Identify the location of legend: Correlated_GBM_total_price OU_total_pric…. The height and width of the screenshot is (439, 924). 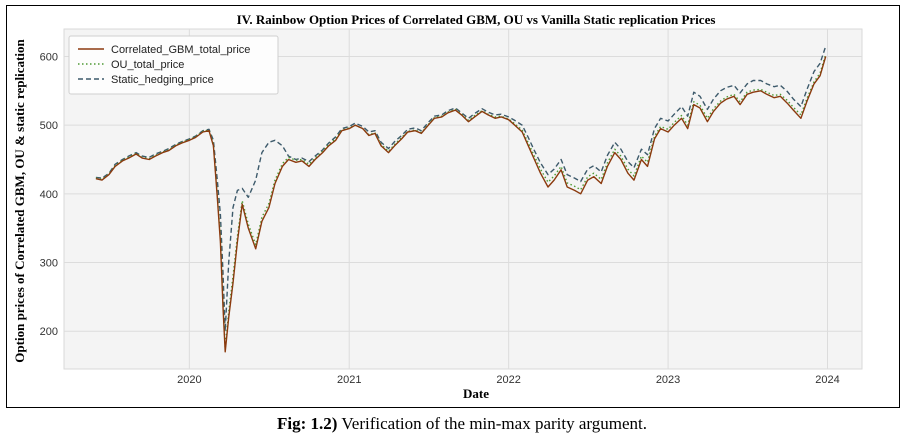
(173, 65).